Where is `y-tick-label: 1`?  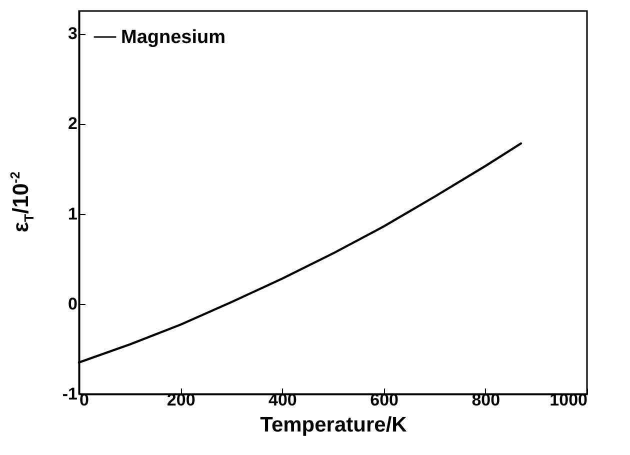 y-tick-label: 1 is located at coordinates (73, 214).